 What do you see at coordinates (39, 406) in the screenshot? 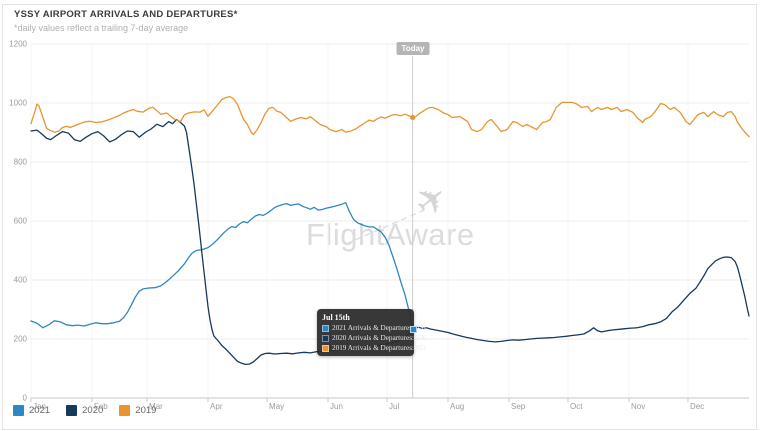
I see `x-tick-label: Jan` at bounding box center [39, 406].